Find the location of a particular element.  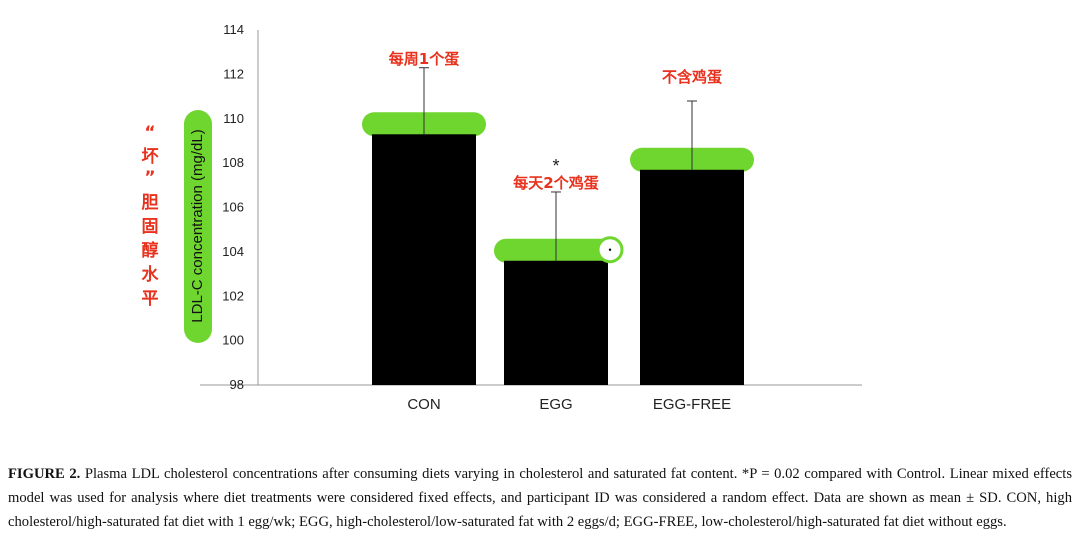

bar-egg is located at coordinates (556, 322).